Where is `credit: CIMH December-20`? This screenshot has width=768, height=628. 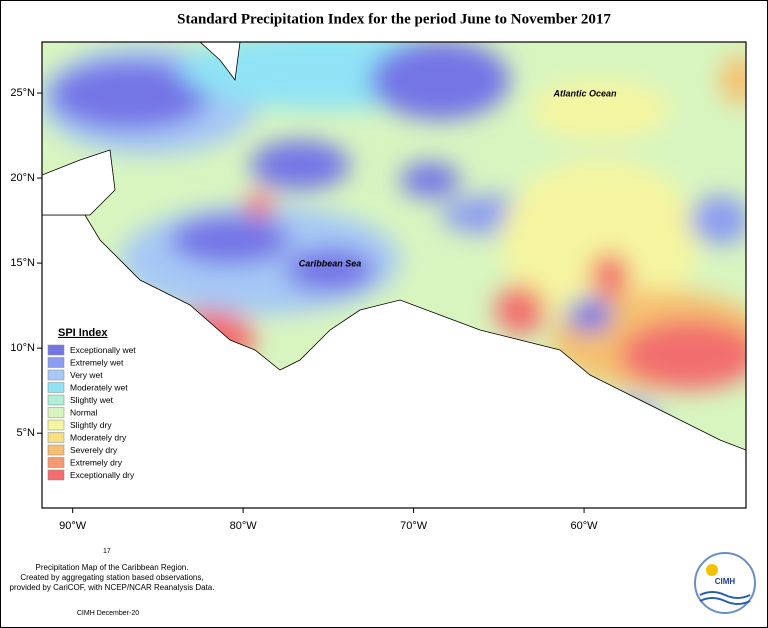 credit: CIMH December-20 is located at coordinates (108, 613).